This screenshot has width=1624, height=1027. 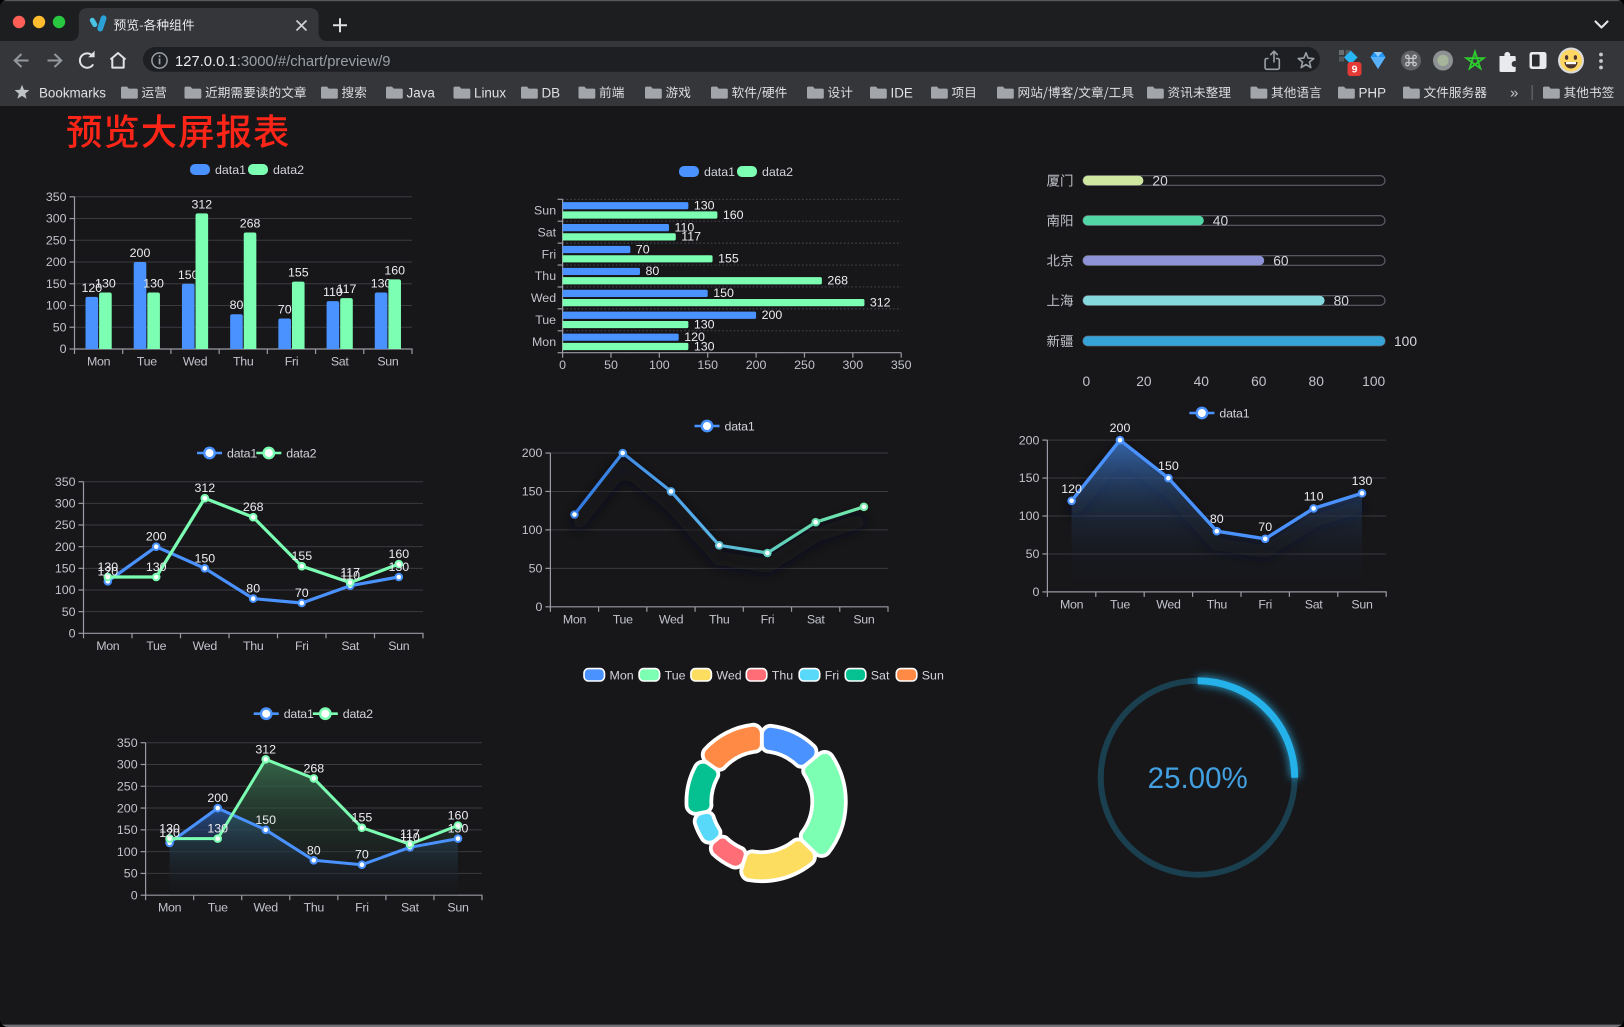 What do you see at coordinates (1202, 381) in the screenshot?
I see `svg-text: 40` at bounding box center [1202, 381].